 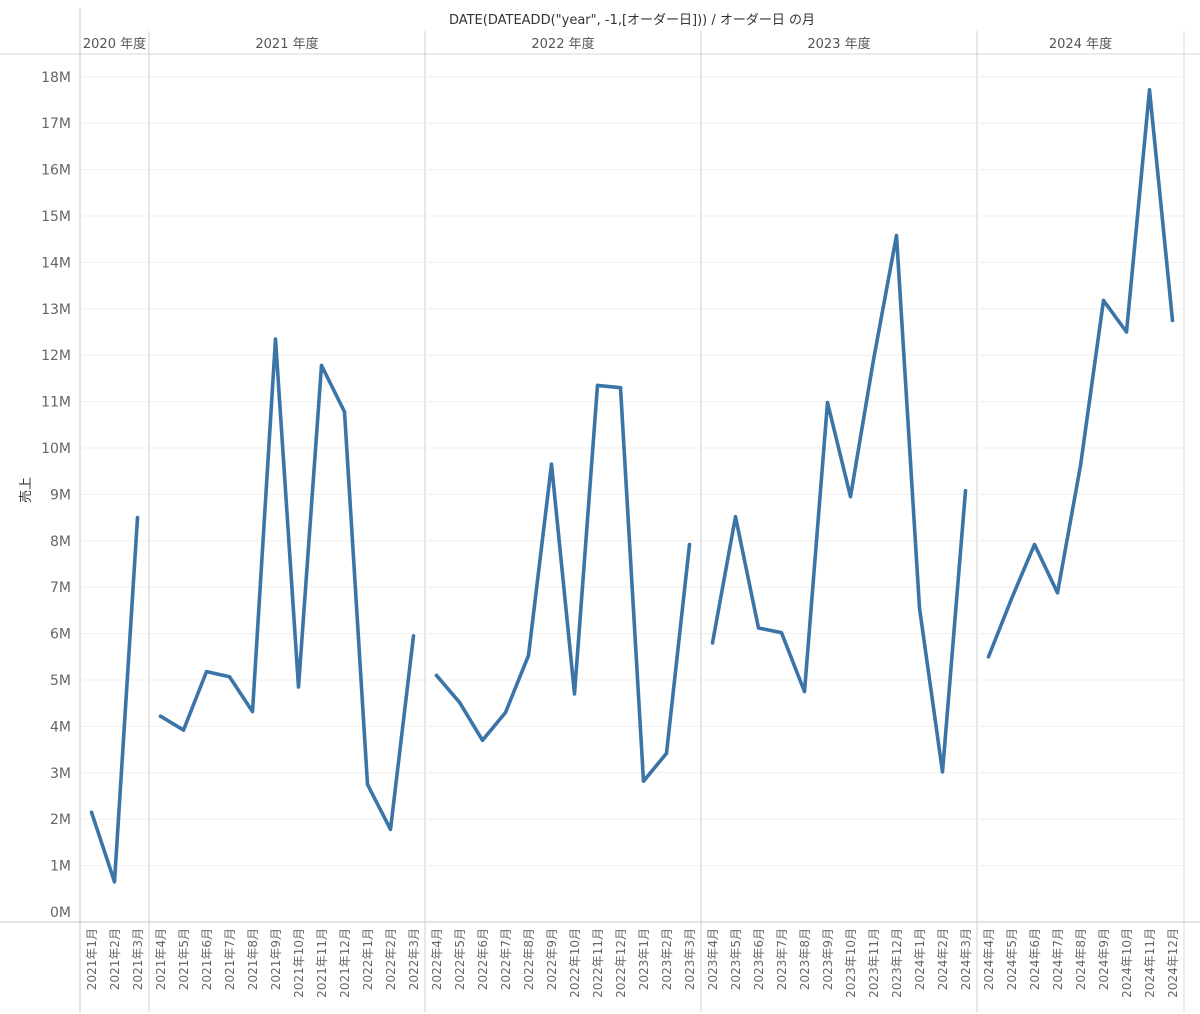 What do you see at coordinates (621, 963) in the screenshot?
I see `x-tick-label: 2022年12月` at bounding box center [621, 963].